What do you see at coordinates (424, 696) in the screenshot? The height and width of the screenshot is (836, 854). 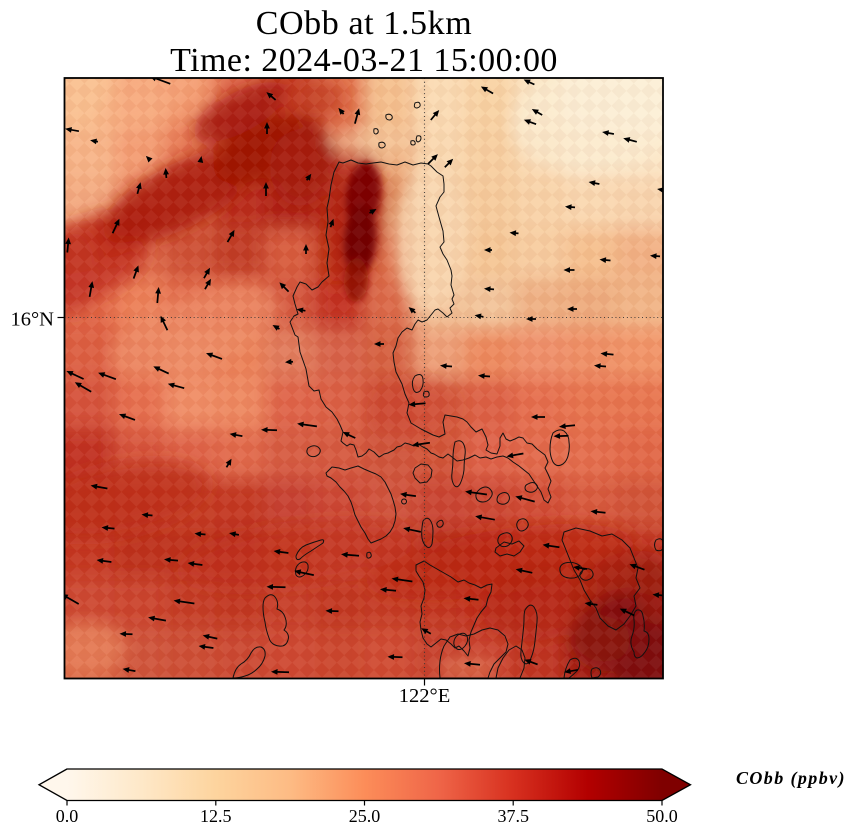 I see `svg-text: 122°E` at bounding box center [424, 696].